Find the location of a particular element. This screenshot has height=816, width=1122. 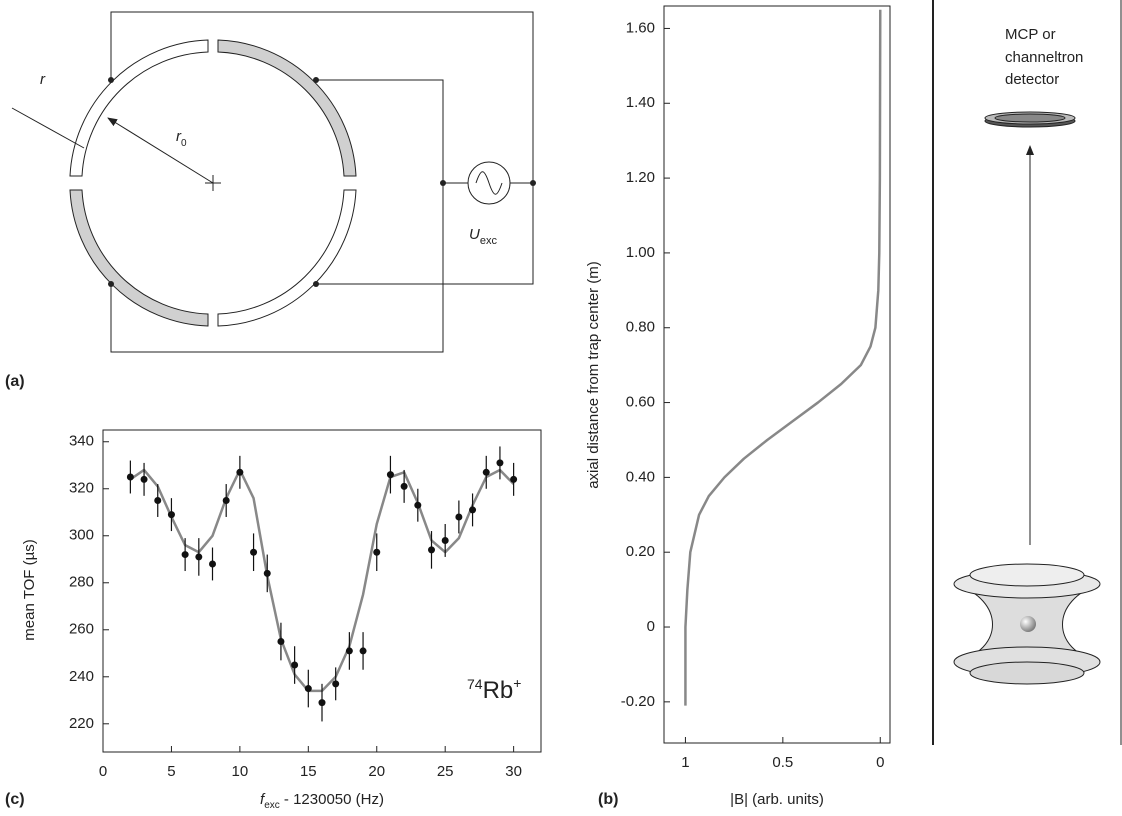

radius-arrow is located at coordinates (160, 150).